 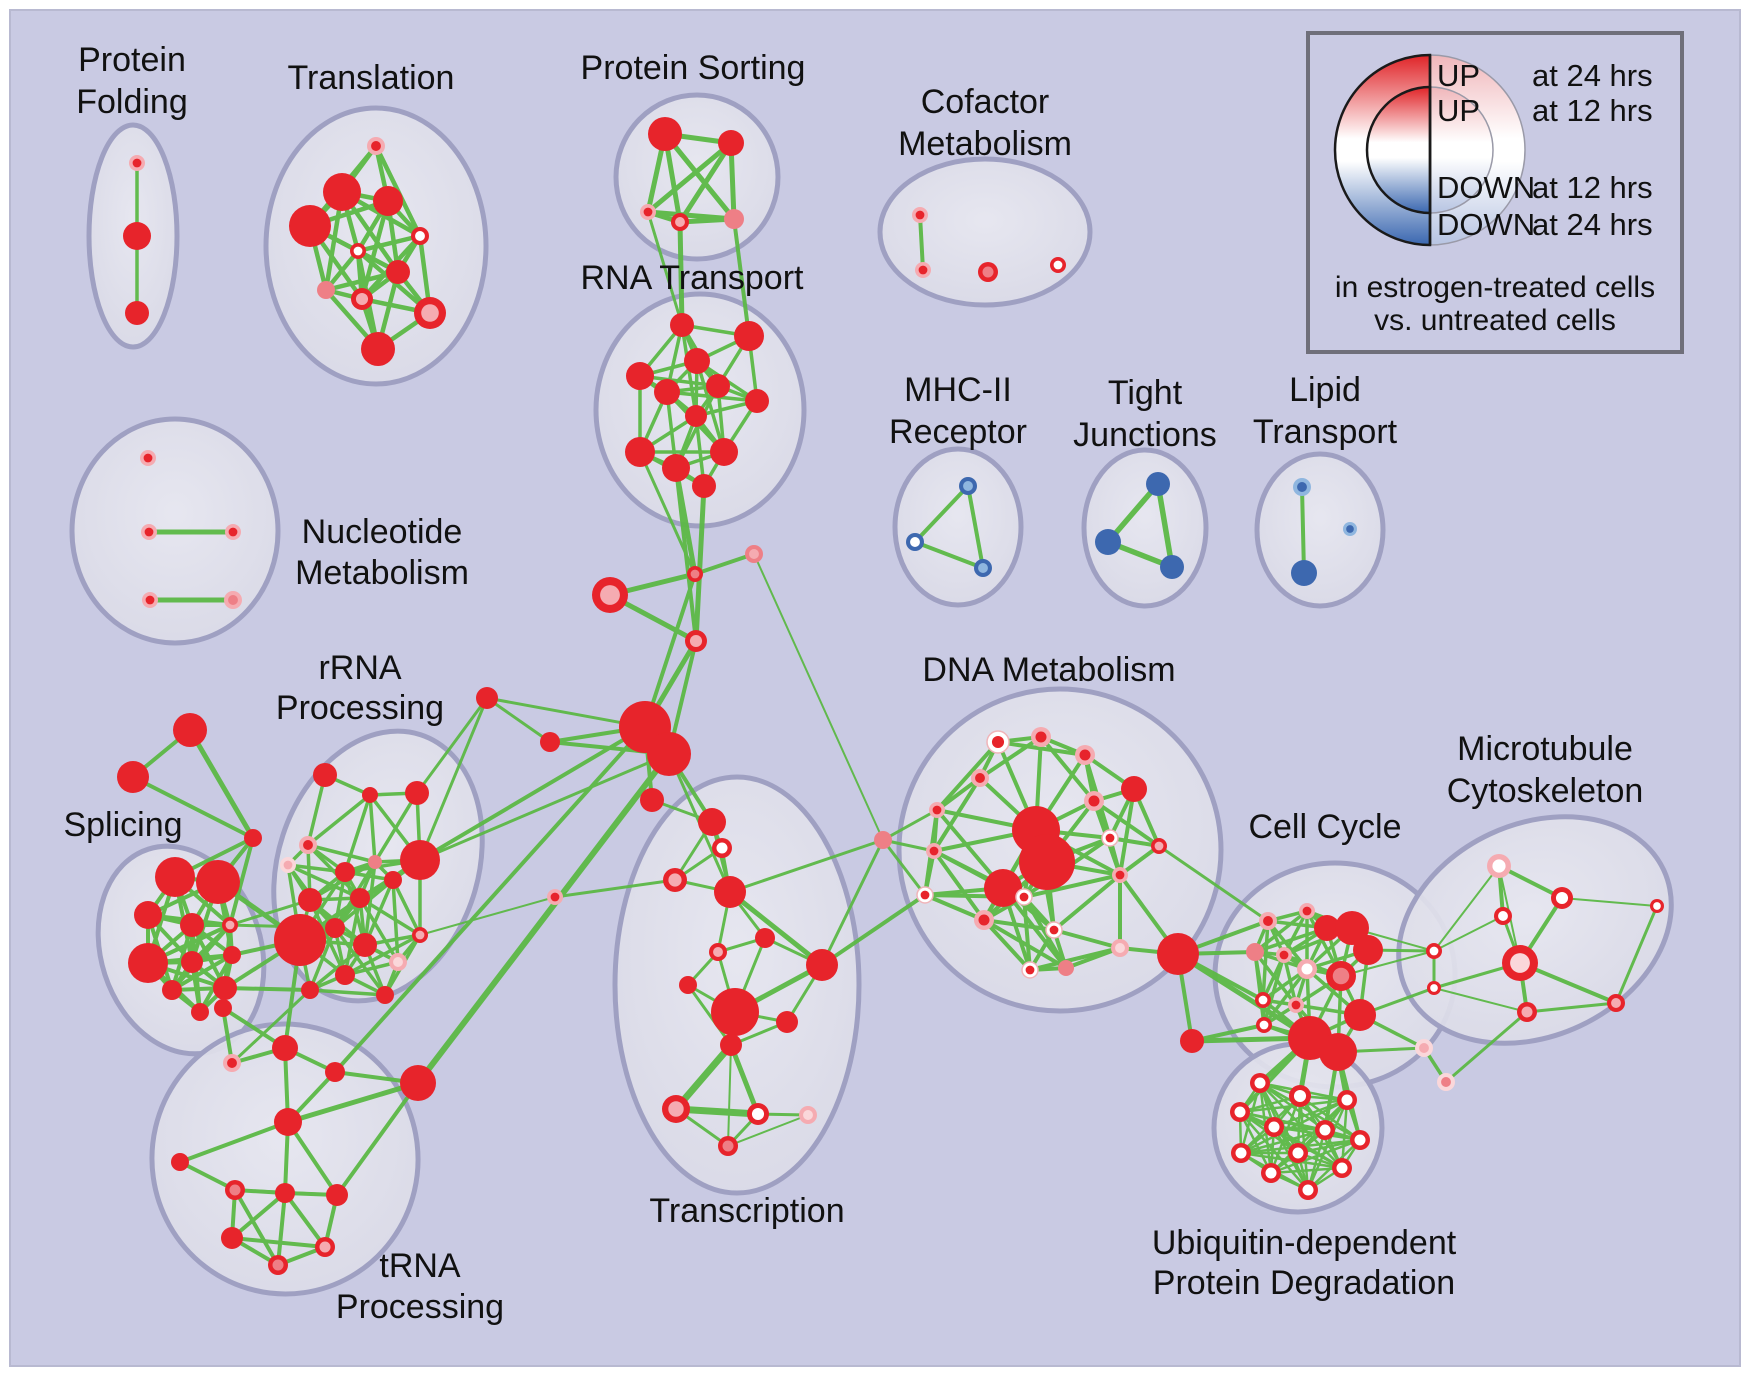 I want to click on legend-time-label: at 24 hrs, so click(x=1592, y=224).